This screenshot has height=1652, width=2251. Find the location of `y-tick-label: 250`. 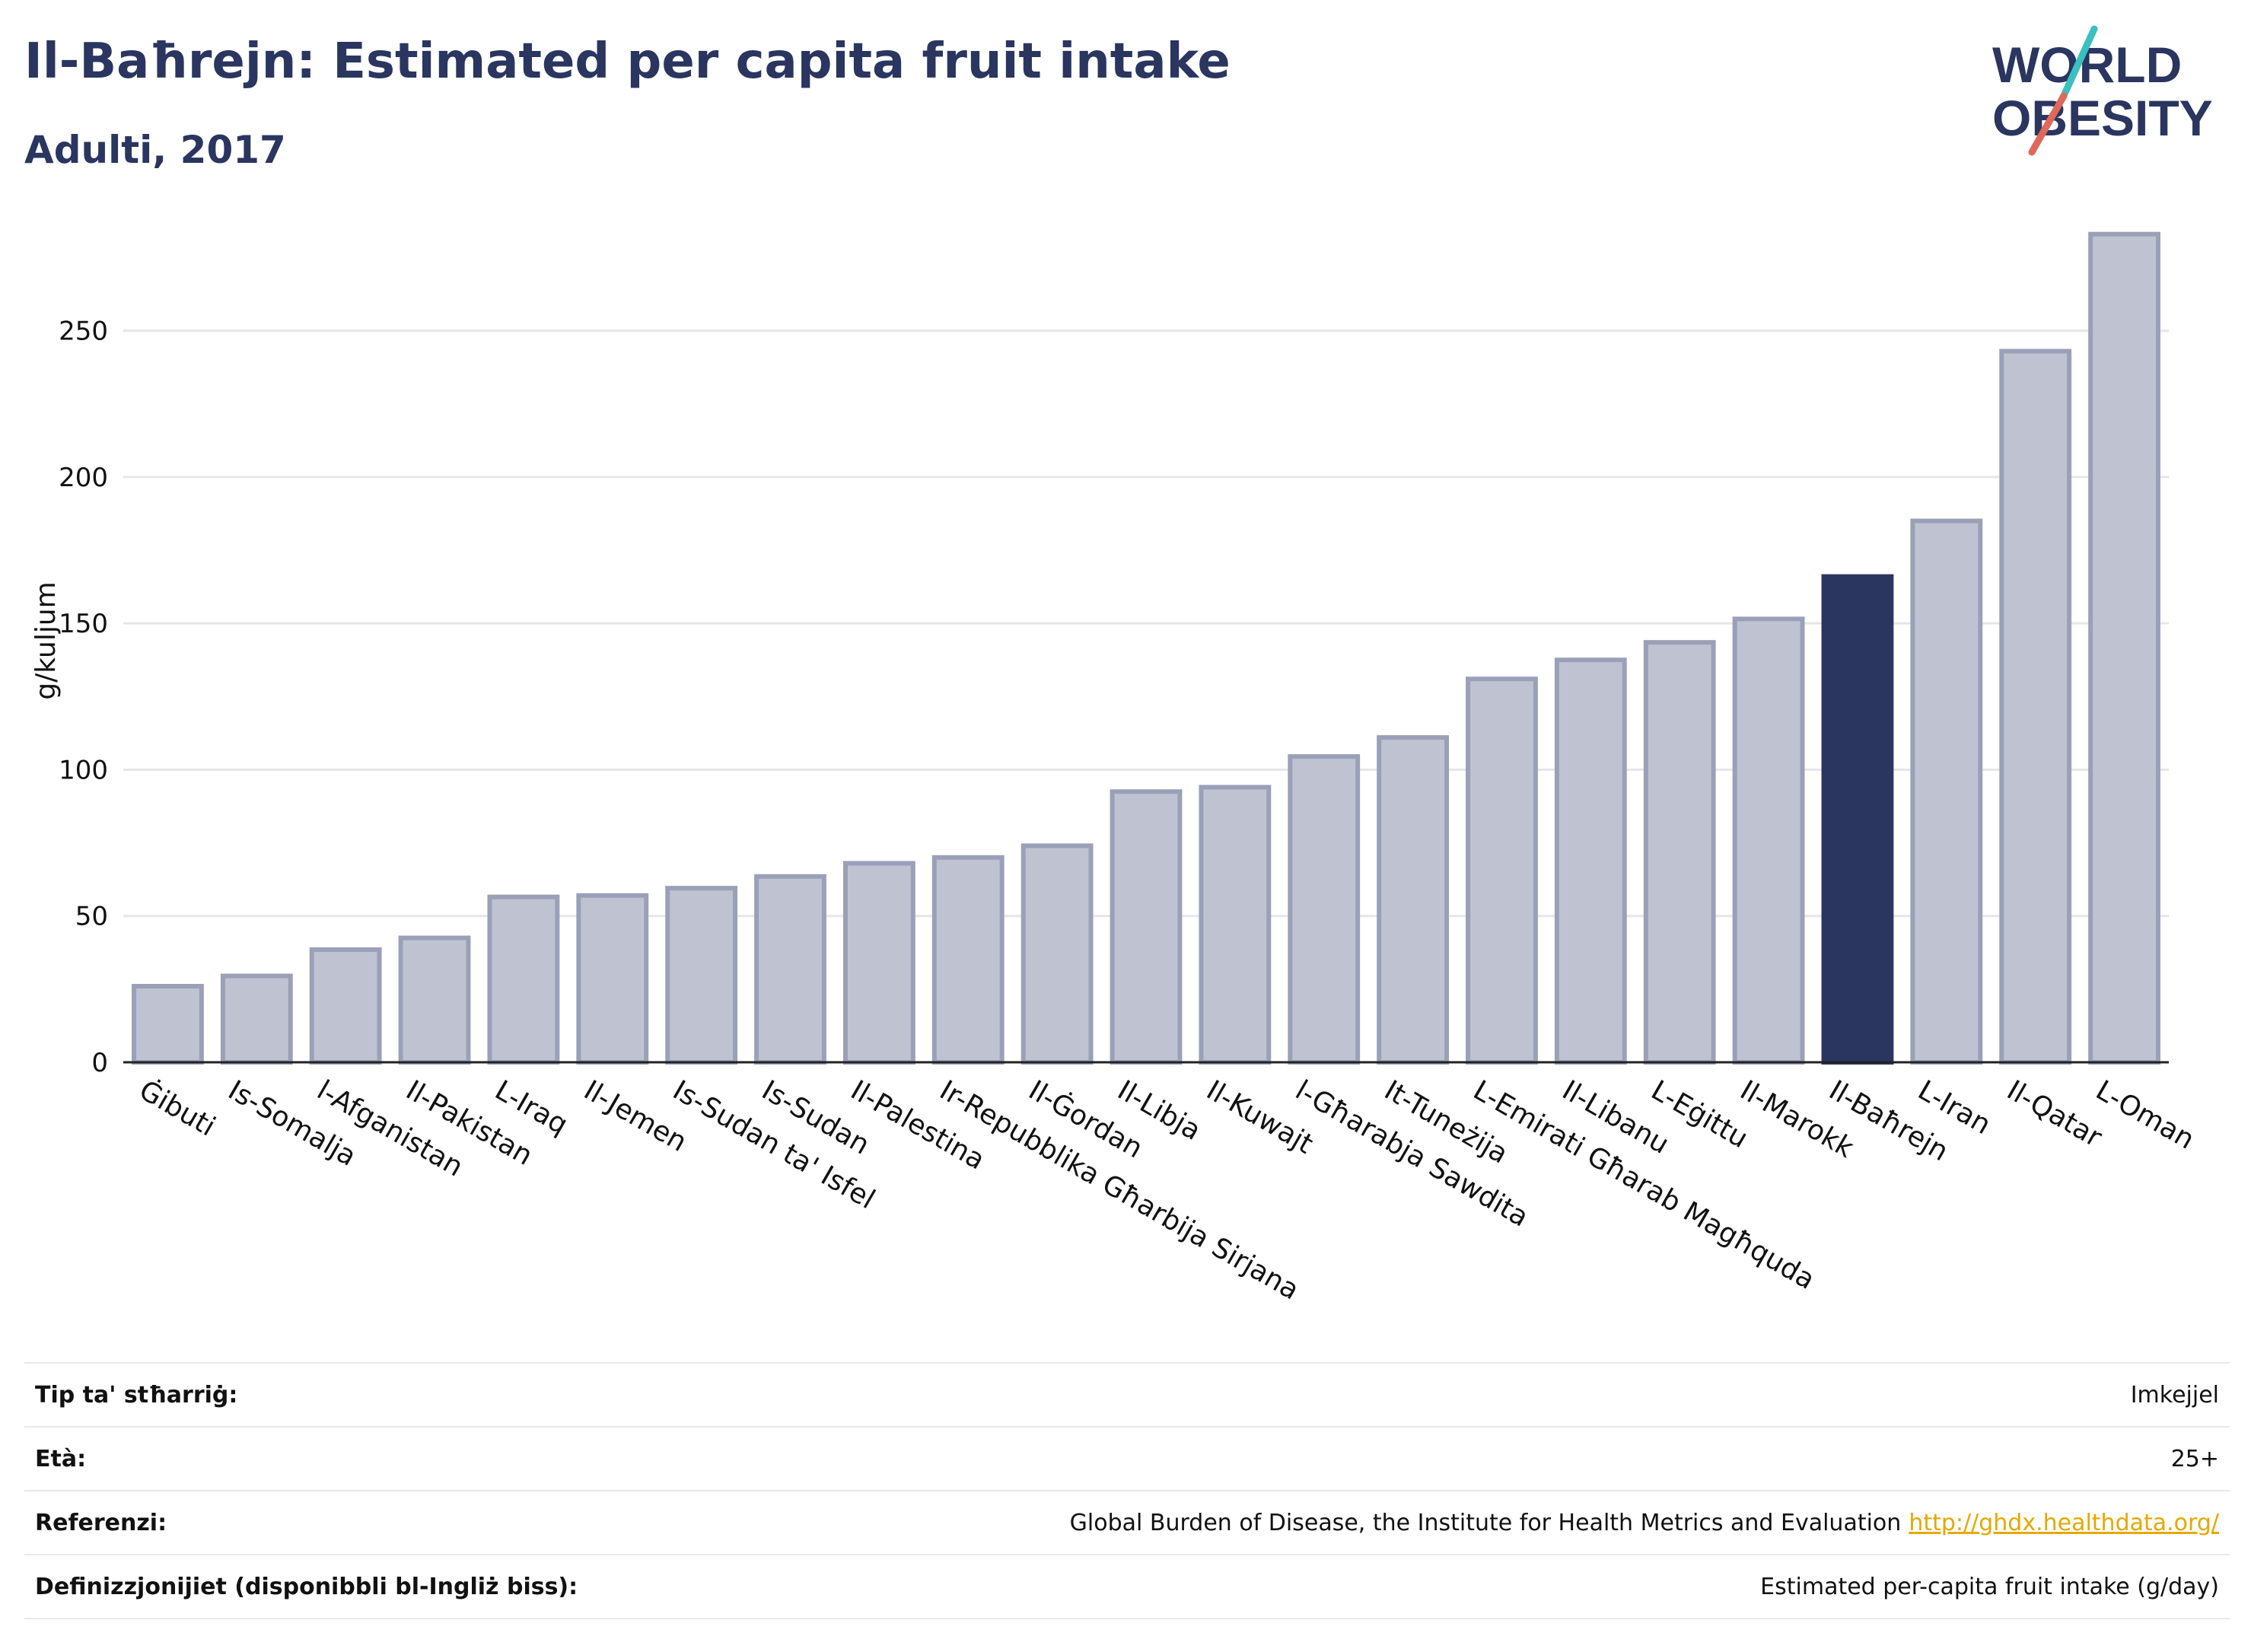

y-tick-label: 250 is located at coordinates (83, 332).